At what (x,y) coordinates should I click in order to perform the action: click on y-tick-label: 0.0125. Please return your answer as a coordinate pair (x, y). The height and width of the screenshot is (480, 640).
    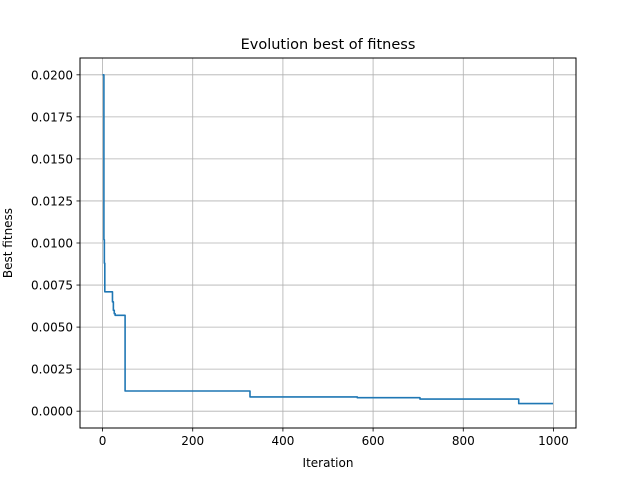
    Looking at the image, I should click on (52, 201).